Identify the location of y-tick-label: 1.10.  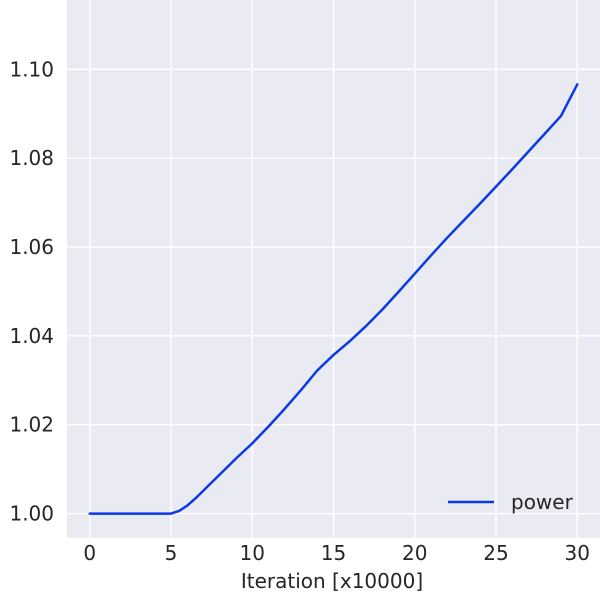
(31, 69).